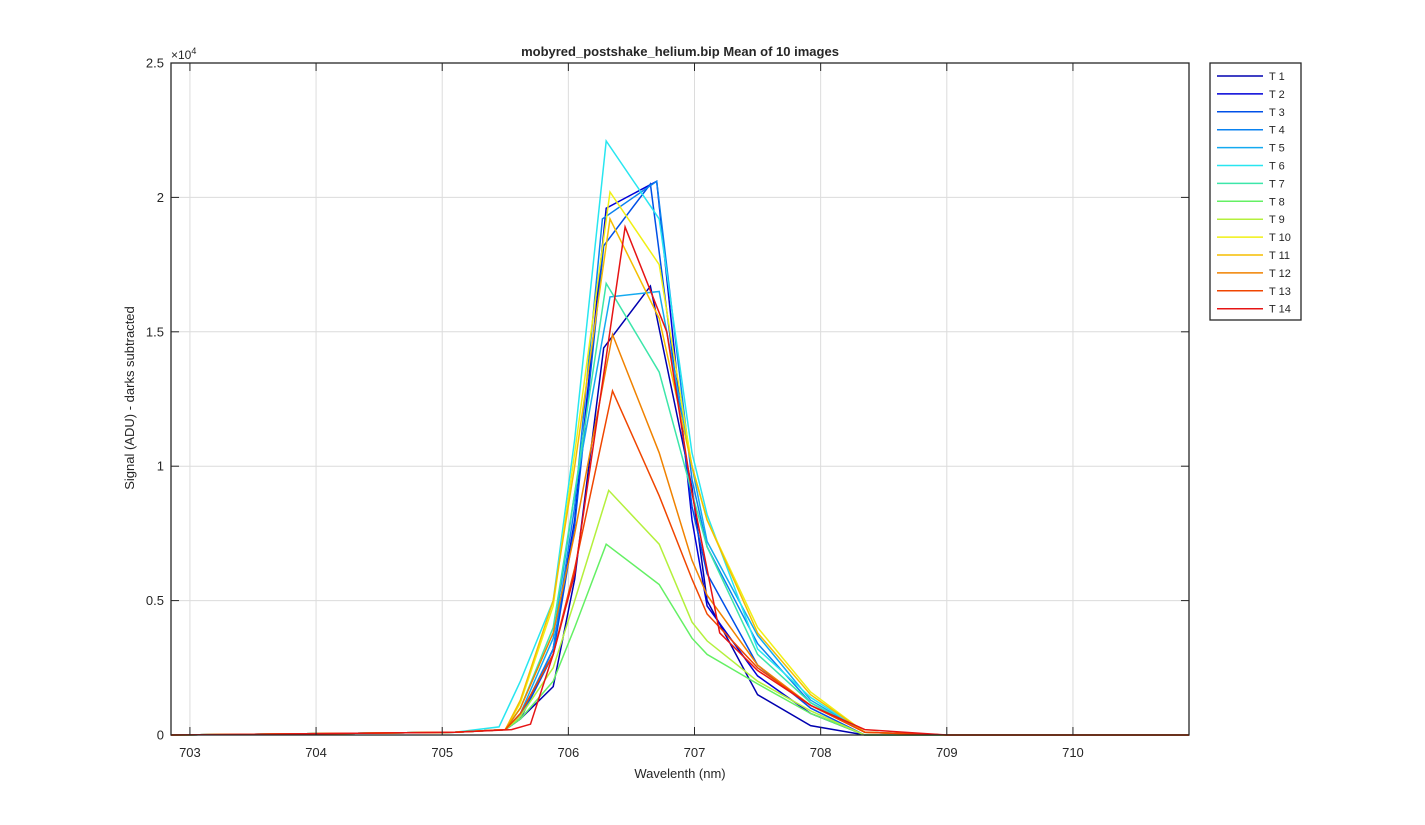 The image size is (1425, 825). Describe the element at coordinates (569, 752) in the screenshot. I see `x-tick-label: 706` at that location.